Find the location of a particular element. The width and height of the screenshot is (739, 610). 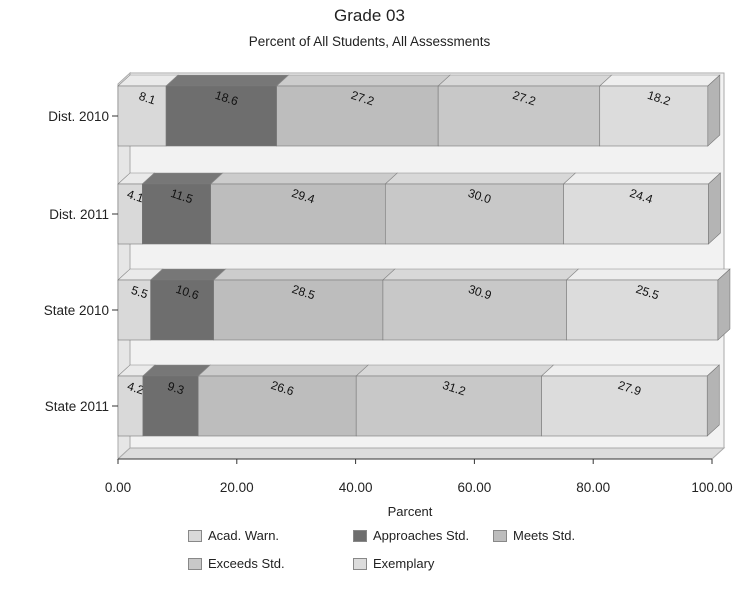

data-label-3-3: 31.2 is located at coordinates (454, 388).